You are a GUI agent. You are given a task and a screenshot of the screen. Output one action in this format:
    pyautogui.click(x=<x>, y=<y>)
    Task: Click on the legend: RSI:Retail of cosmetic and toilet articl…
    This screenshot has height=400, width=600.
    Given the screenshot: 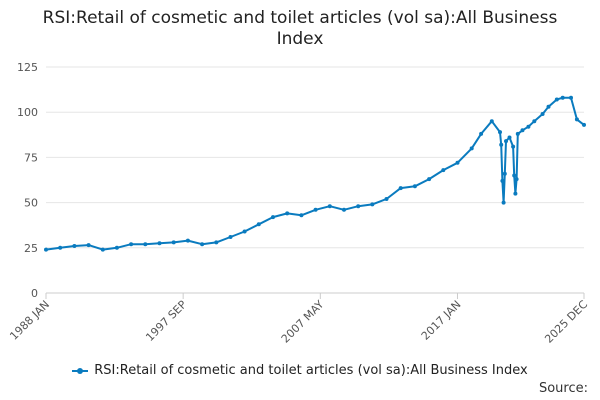 What is the action you would take?
    pyautogui.click(x=300, y=371)
    